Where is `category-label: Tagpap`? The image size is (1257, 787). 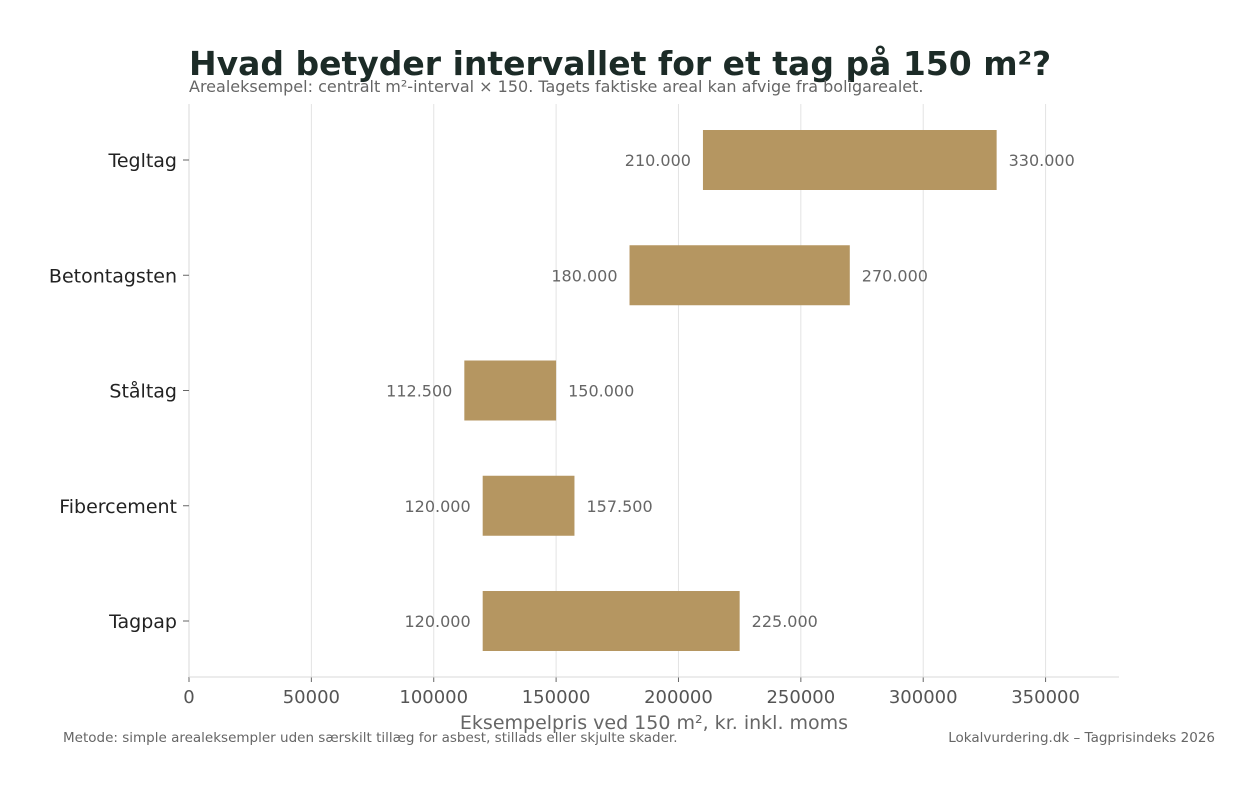 category-label: Tagpap is located at coordinates (142, 622).